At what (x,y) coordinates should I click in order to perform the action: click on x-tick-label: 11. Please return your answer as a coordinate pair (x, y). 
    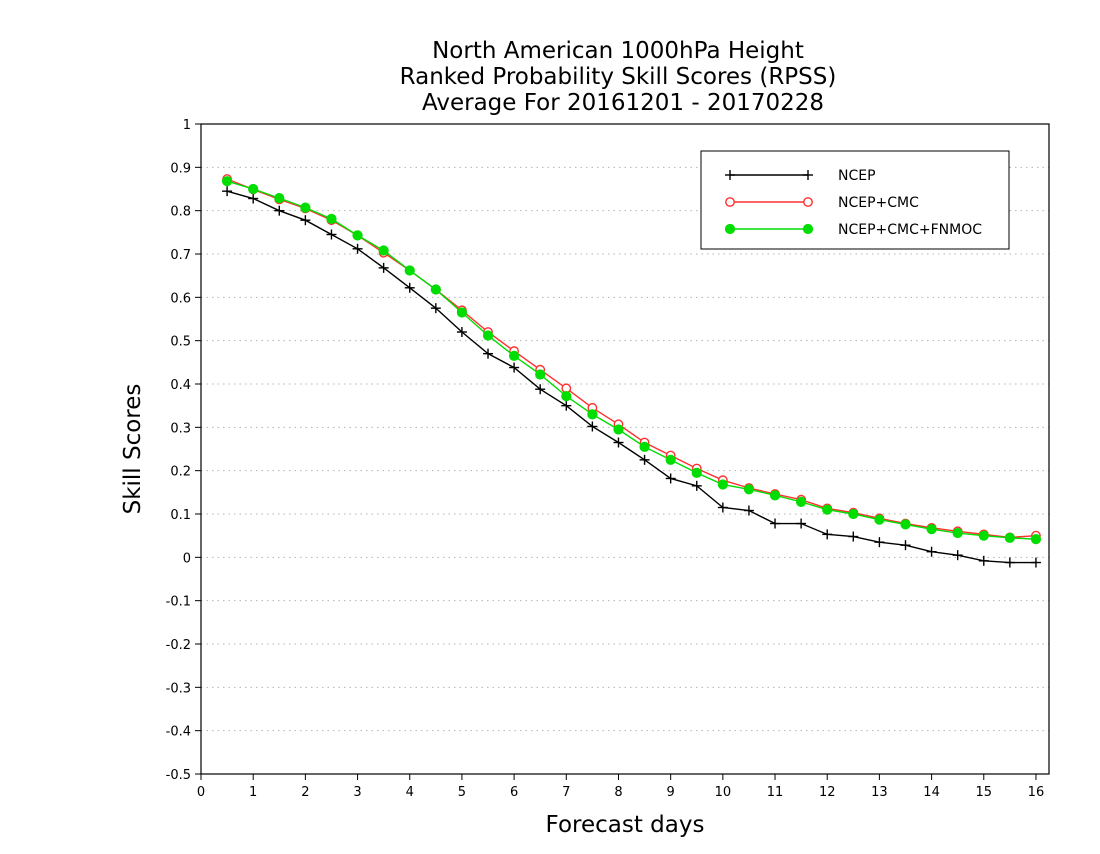
    Looking at the image, I should click on (775, 792).